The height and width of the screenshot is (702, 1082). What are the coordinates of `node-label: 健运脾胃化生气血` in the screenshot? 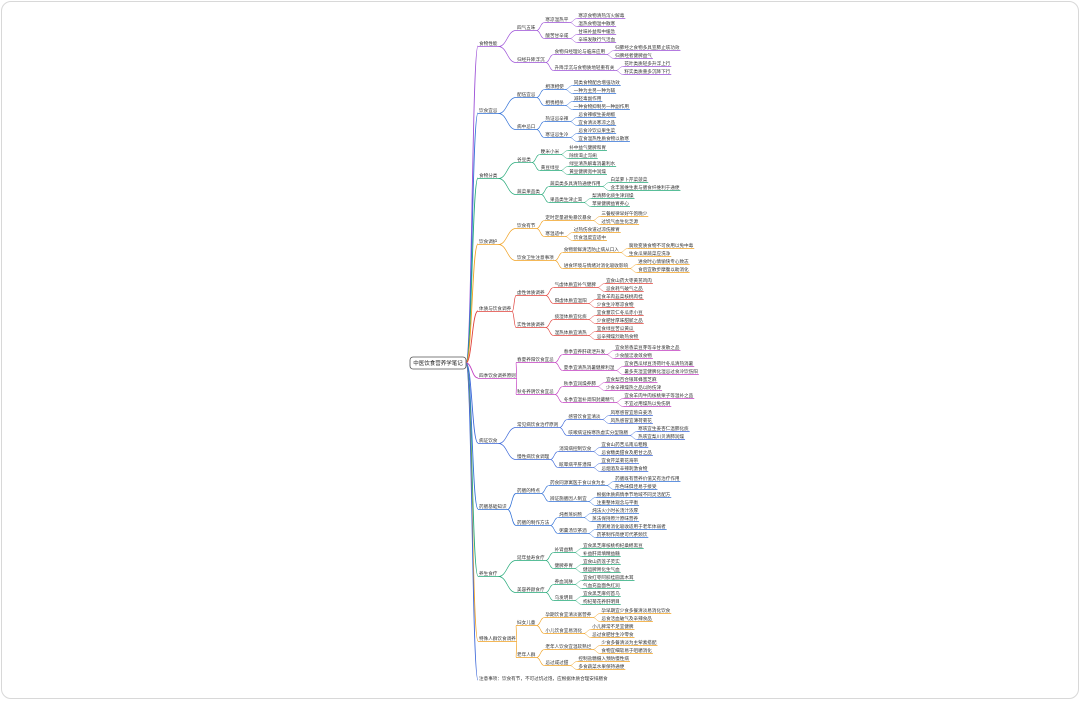 It's located at (601, 569).